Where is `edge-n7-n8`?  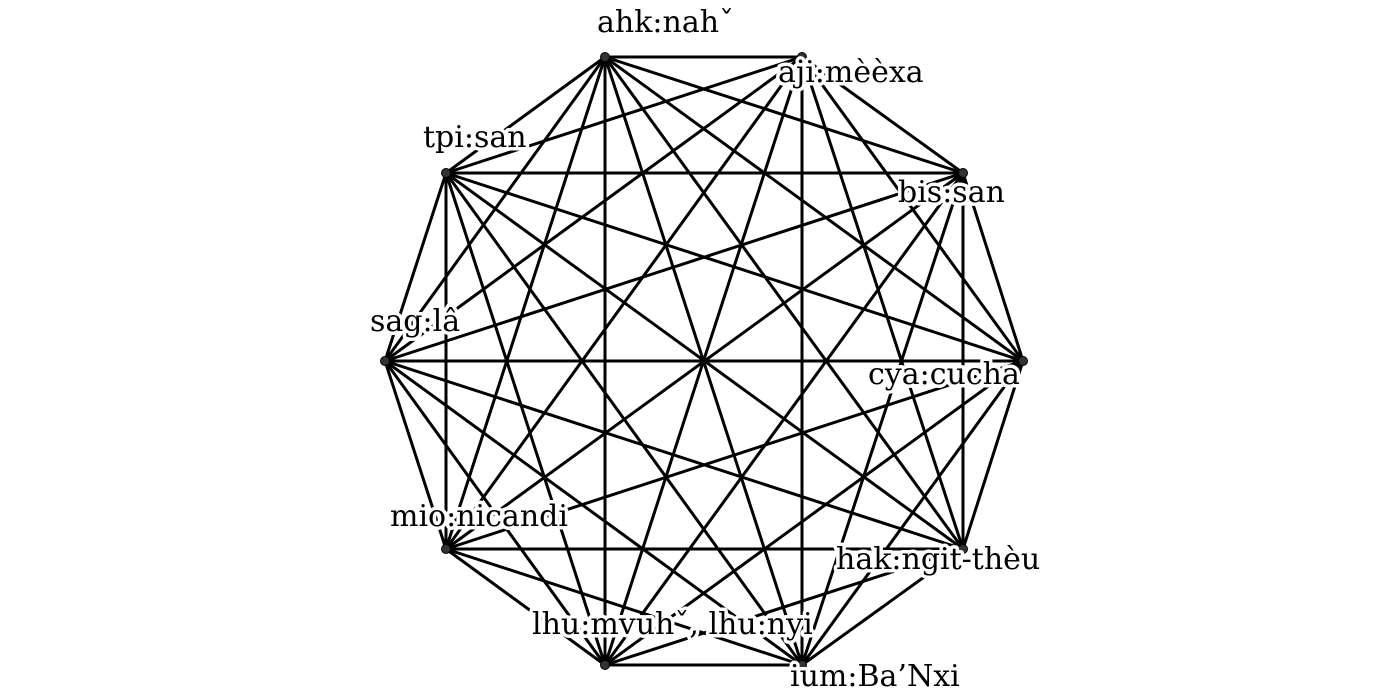
edge-n7-n8 is located at coordinates (415, 455).